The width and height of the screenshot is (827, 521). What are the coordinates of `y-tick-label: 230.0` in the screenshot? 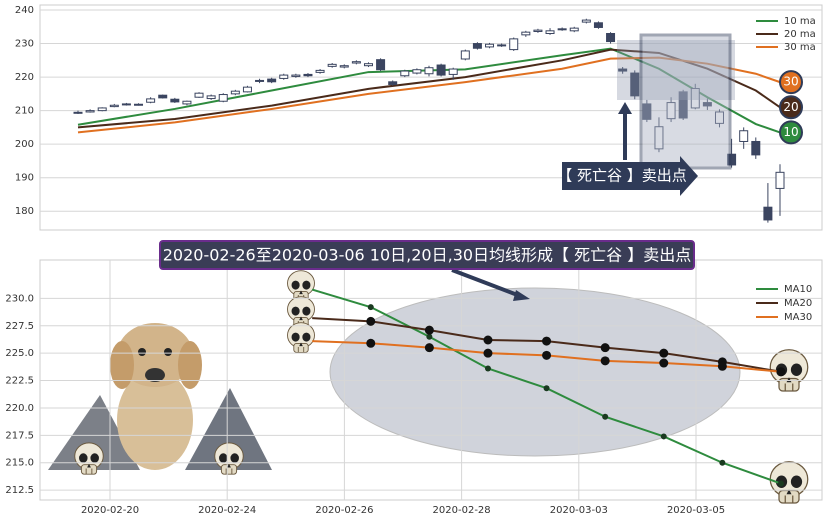 It's located at (19, 298).